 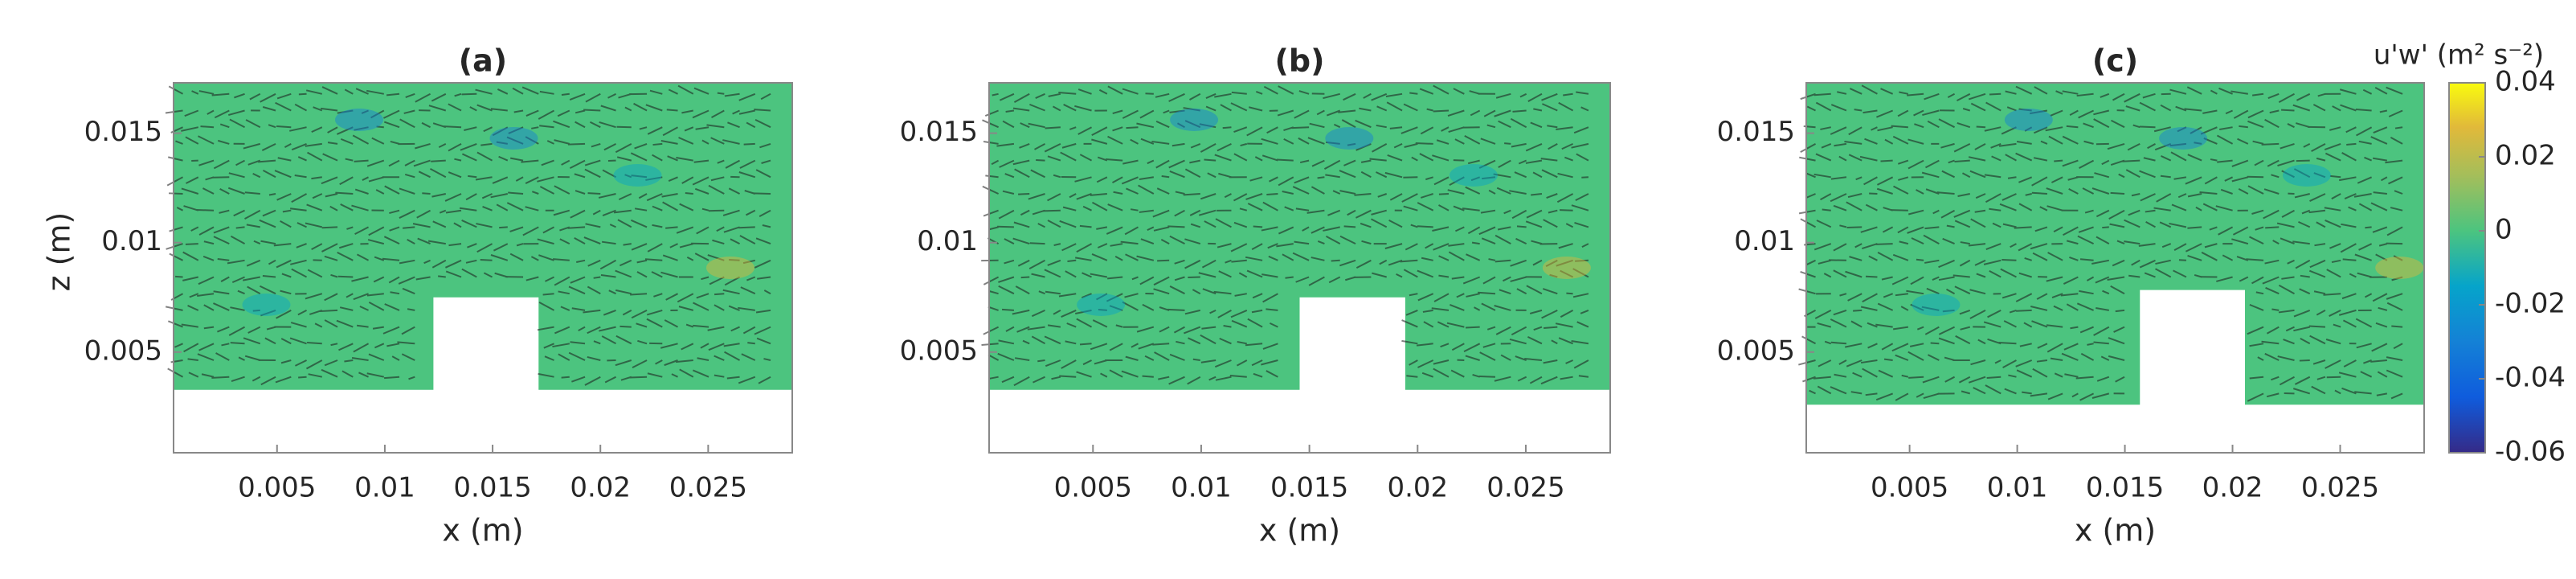 What do you see at coordinates (384, 488) in the screenshot?
I see `x-tick-label: 0.01` at bounding box center [384, 488].